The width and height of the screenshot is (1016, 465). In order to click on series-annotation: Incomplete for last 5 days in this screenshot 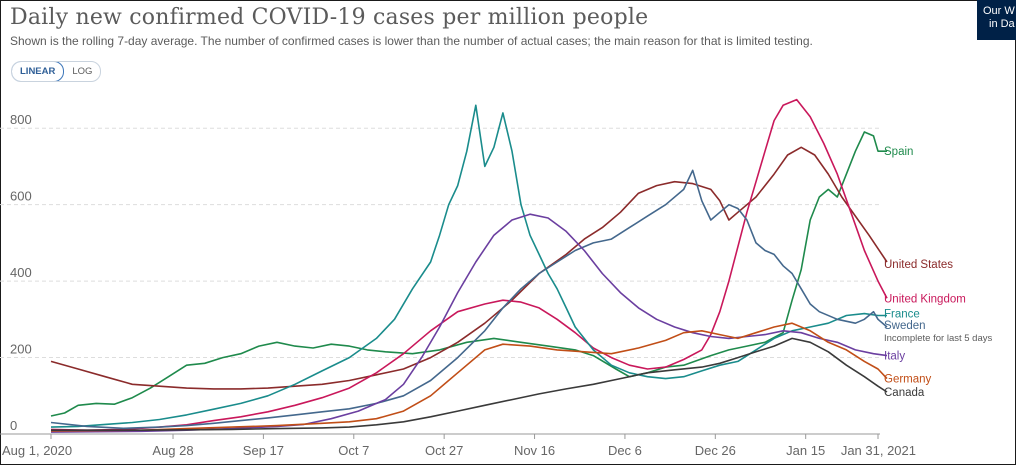, I will do `click(938, 338)`.